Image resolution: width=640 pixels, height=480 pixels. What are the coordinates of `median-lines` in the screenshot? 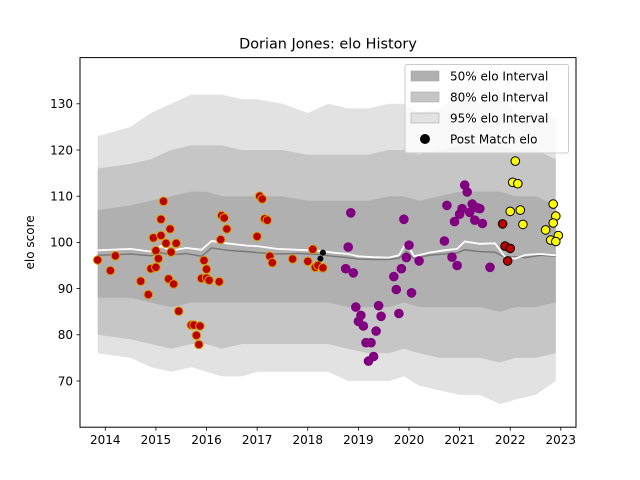 It's located at (326, 250).